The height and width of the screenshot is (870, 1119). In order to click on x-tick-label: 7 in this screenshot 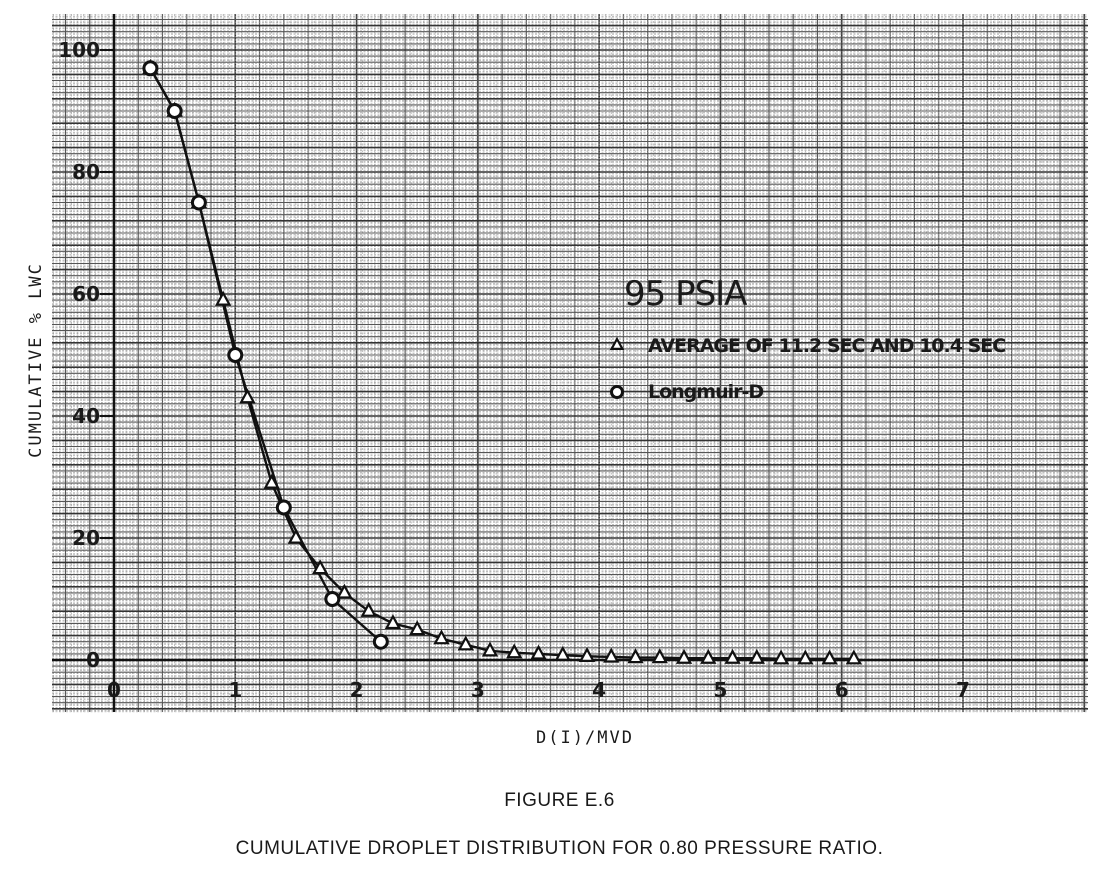, I will do `click(963, 690)`.